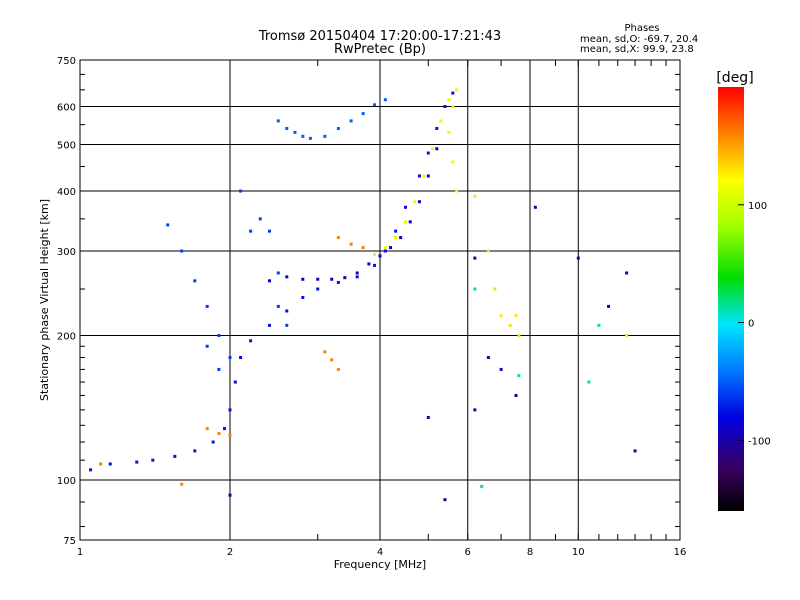 The width and height of the screenshot is (800, 600). Describe the element at coordinates (380, 552) in the screenshot. I see `x-tick-label: 4` at that location.